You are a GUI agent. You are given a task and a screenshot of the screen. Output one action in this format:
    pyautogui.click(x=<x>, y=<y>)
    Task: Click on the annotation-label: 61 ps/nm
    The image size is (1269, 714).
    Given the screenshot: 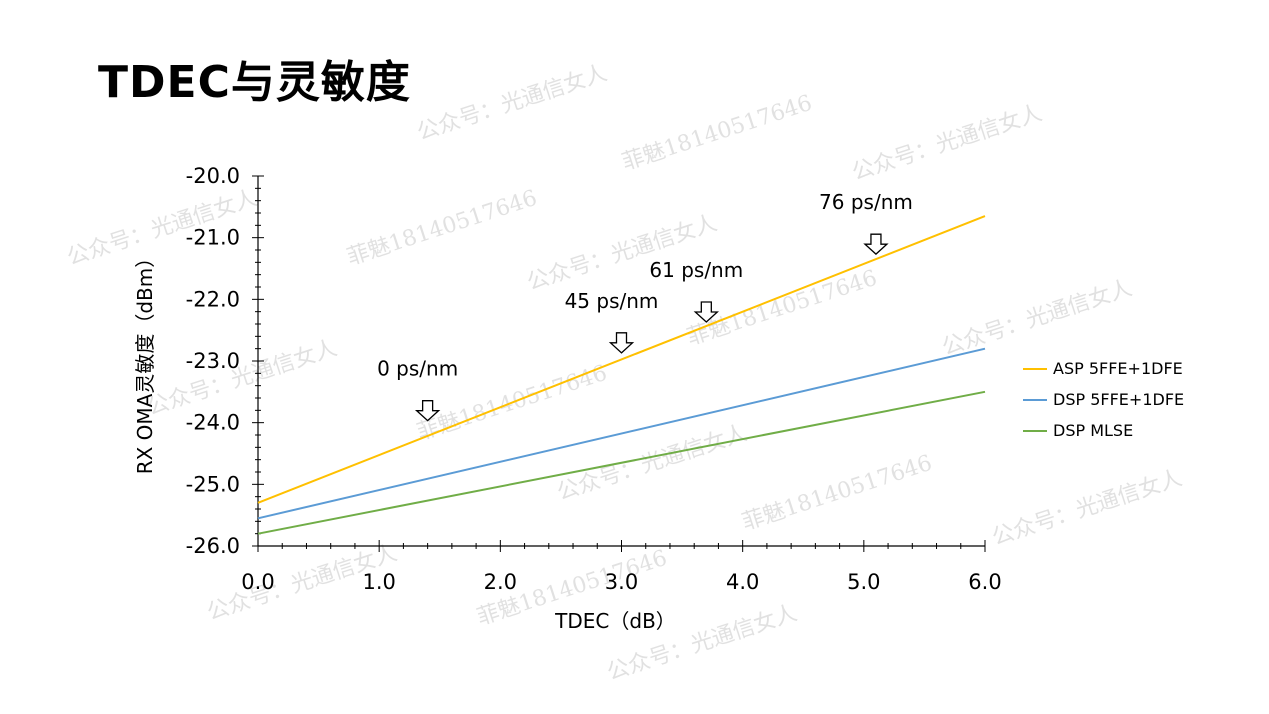 What is the action you would take?
    pyautogui.click(x=696, y=270)
    